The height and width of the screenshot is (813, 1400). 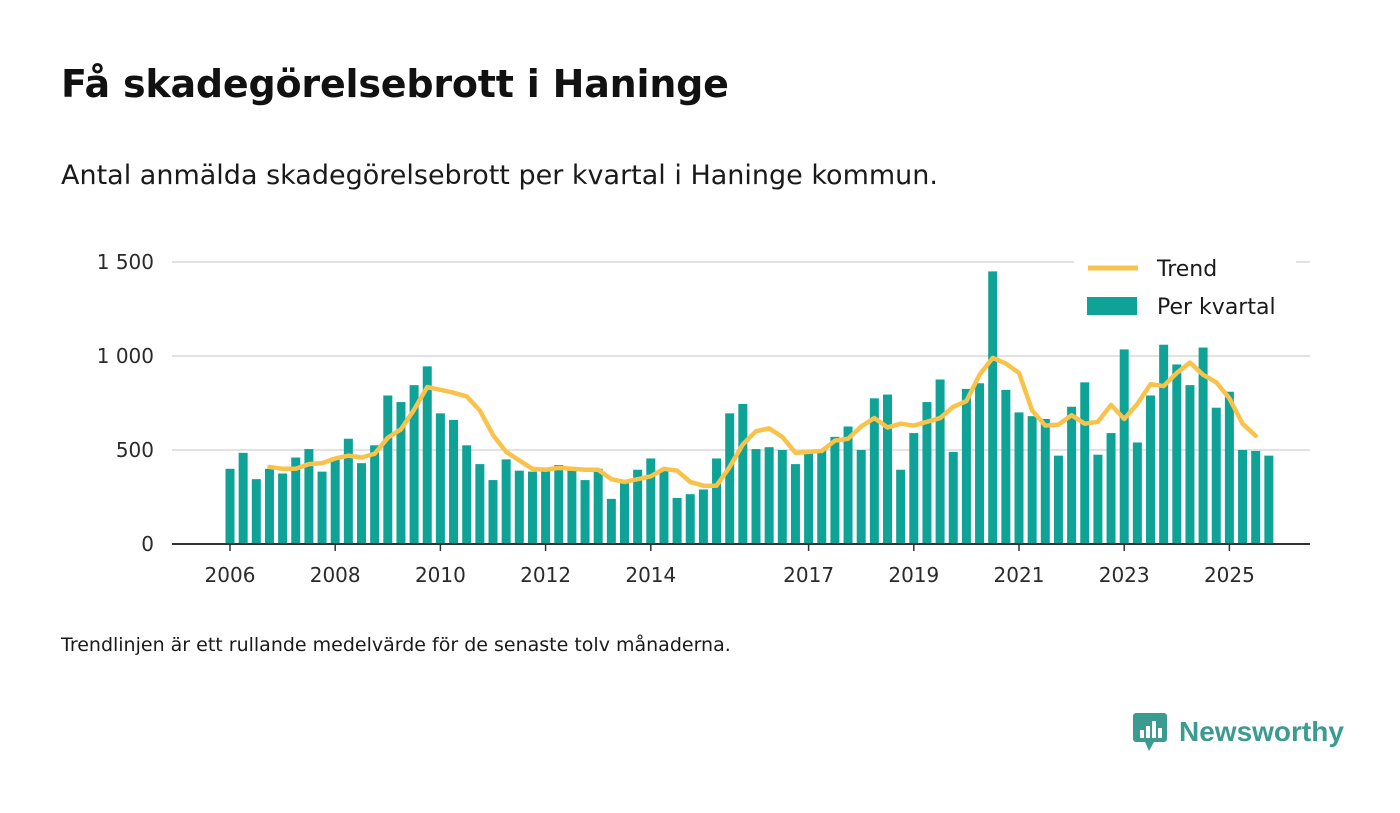 I want to click on y-tick-label: 1 000, so click(x=125, y=356).